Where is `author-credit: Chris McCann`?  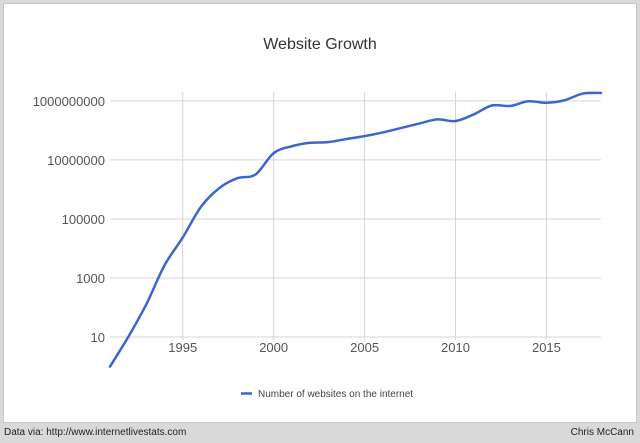 author-credit: Chris McCann is located at coordinates (602, 432).